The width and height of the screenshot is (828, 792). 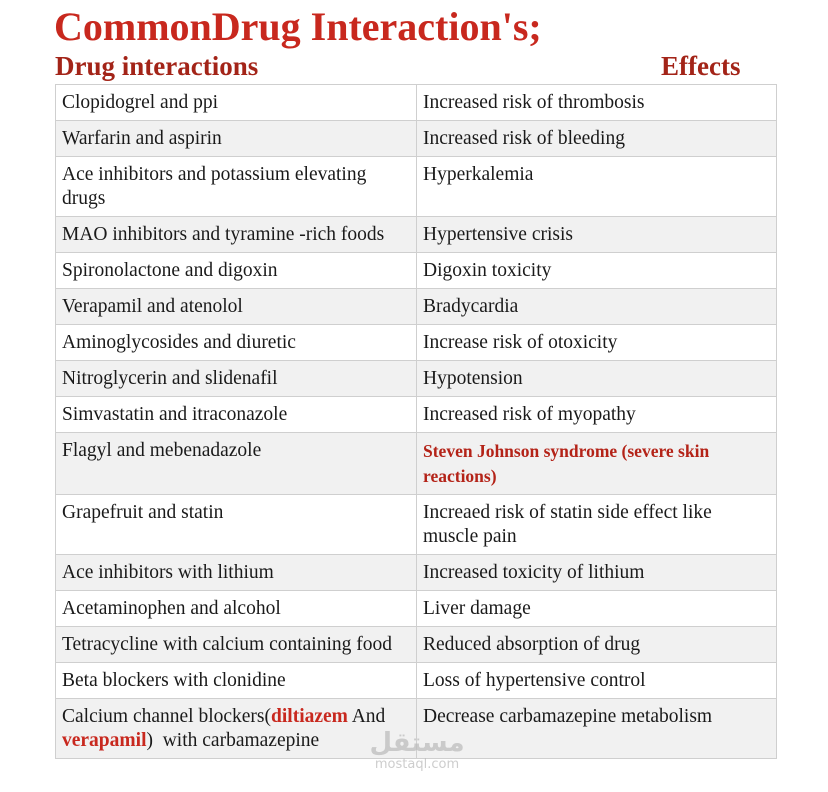 I want to click on effect-cell: Increased risk of thrombosis, so click(x=596, y=102).